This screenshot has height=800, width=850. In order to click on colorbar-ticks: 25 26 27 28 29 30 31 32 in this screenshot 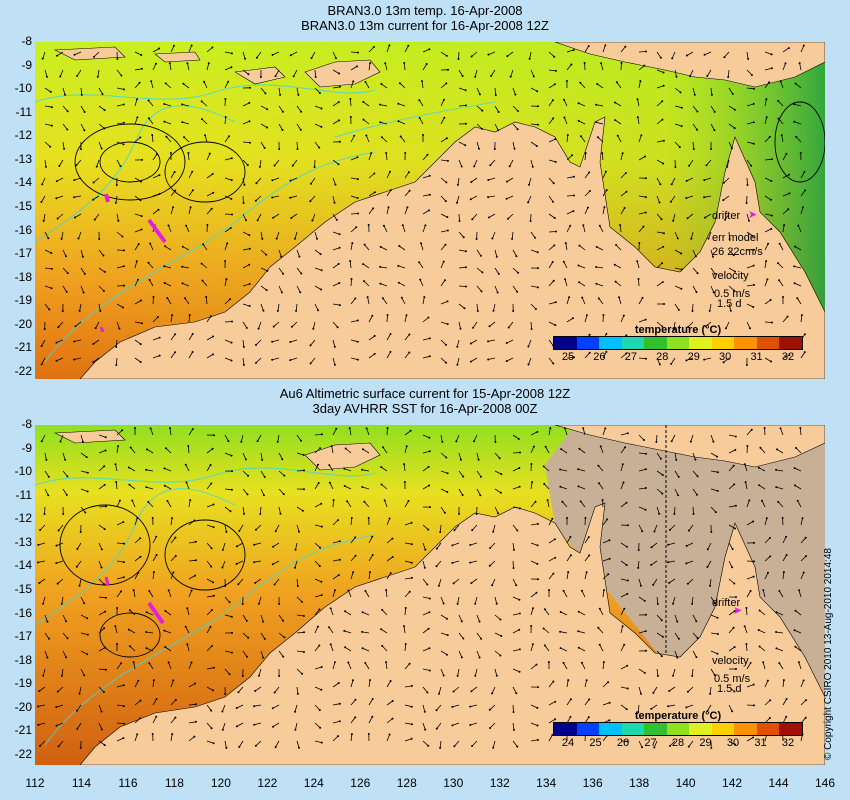, I will do `click(678, 357)`.